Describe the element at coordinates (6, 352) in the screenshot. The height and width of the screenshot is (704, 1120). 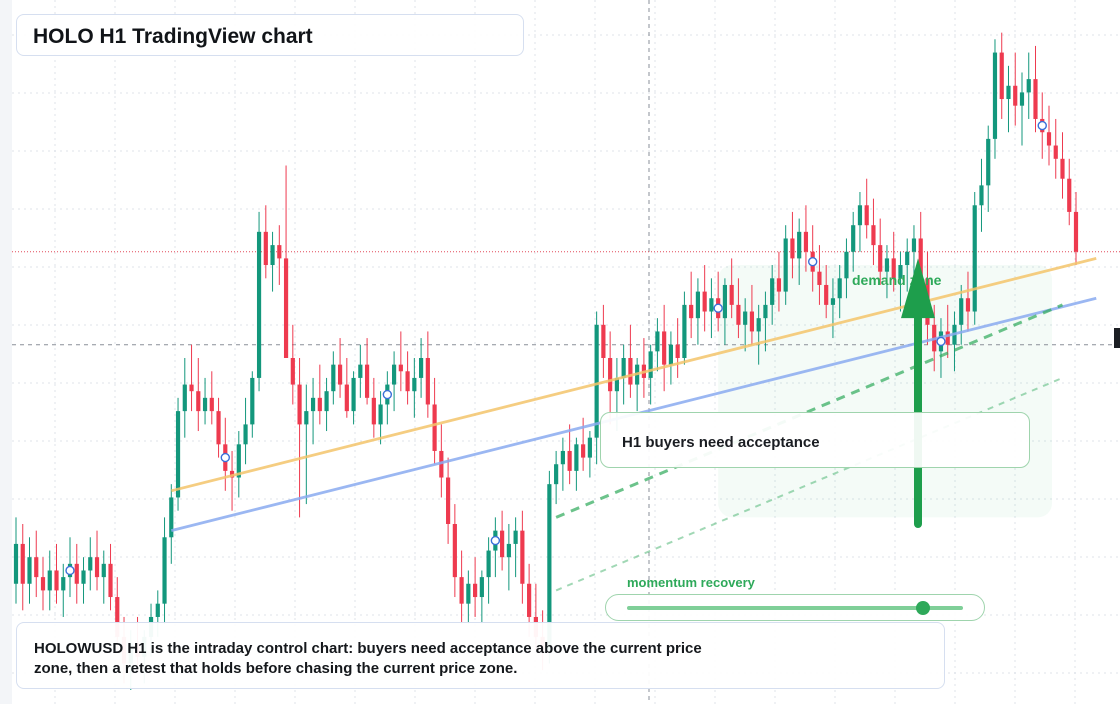
I see `left-ruler` at that location.